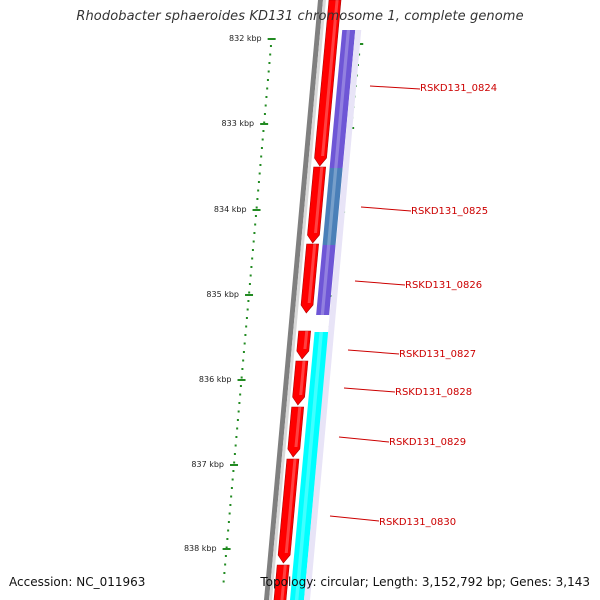  Describe the element at coordinates (297, 300) in the screenshot. I see `backbone-shadow` at that location.